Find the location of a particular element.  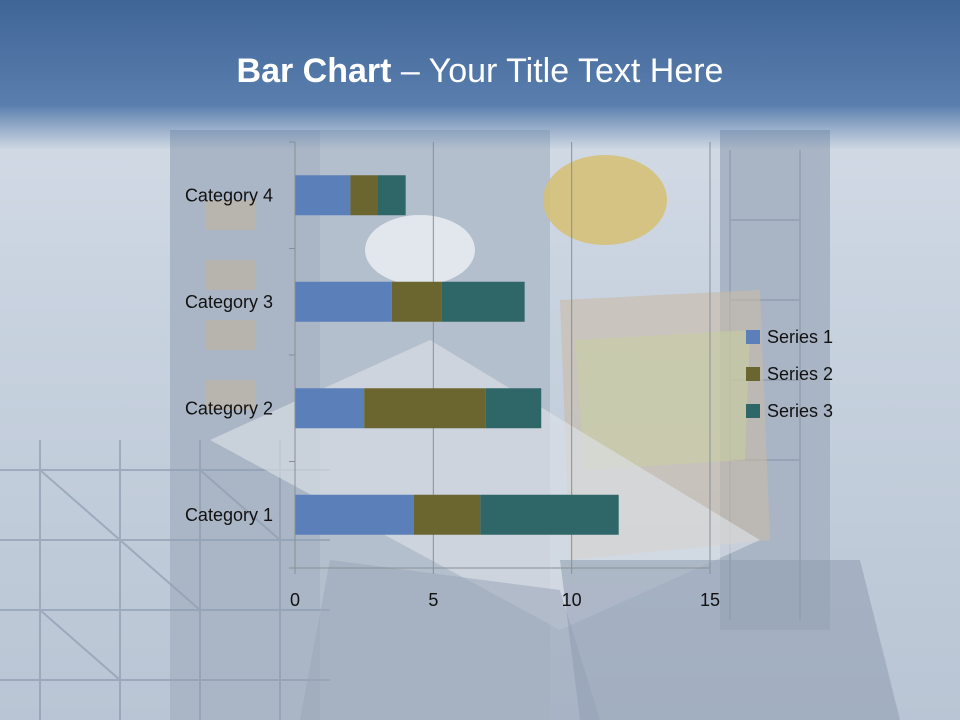

category-label: Category 1 is located at coordinates (229, 515).